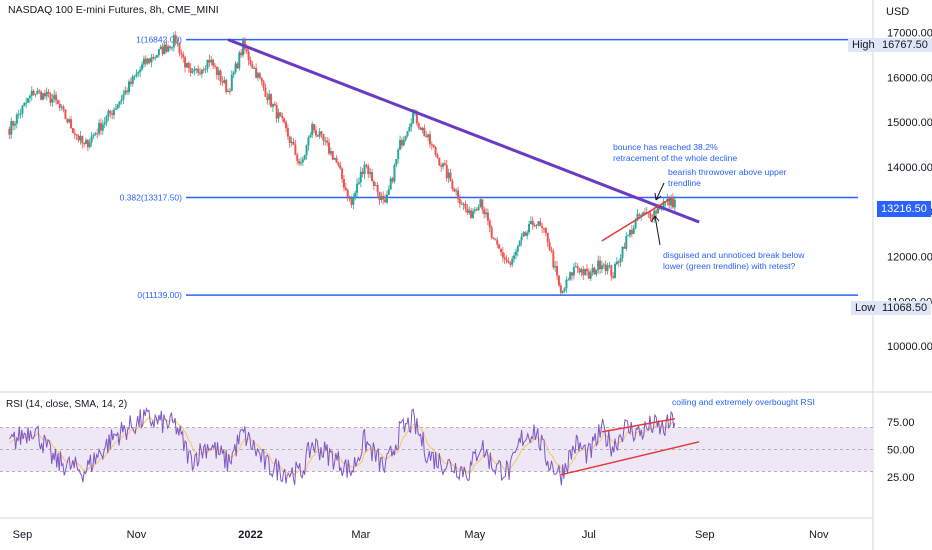 The width and height of the screenshot is (932, 550). Describe the element at coordinates (360, 535) in the screenshot. I see `time-tick-label: Mar` at that location.